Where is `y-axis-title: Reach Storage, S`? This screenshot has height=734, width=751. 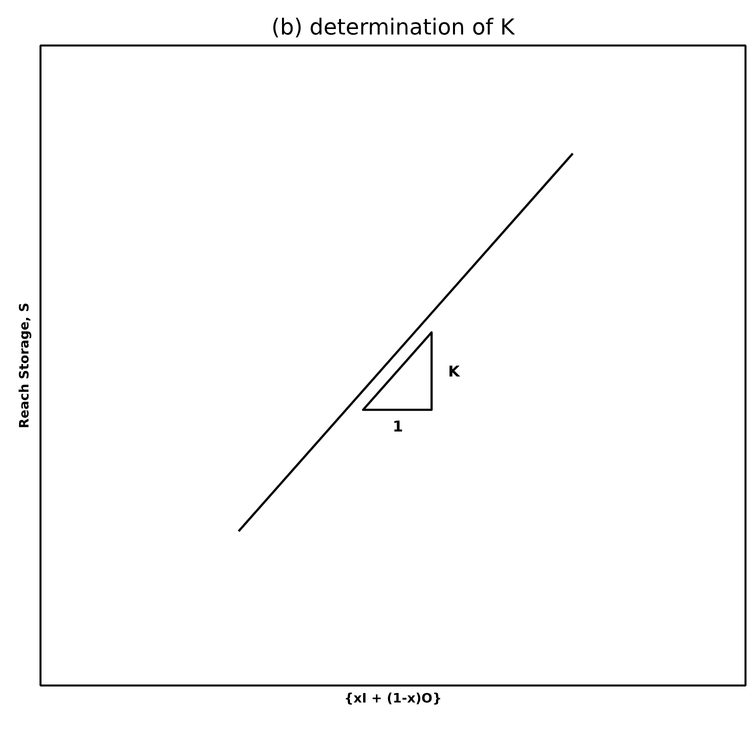 y-axis-title: Reach Storage, S is located at coordinates (25, 365).